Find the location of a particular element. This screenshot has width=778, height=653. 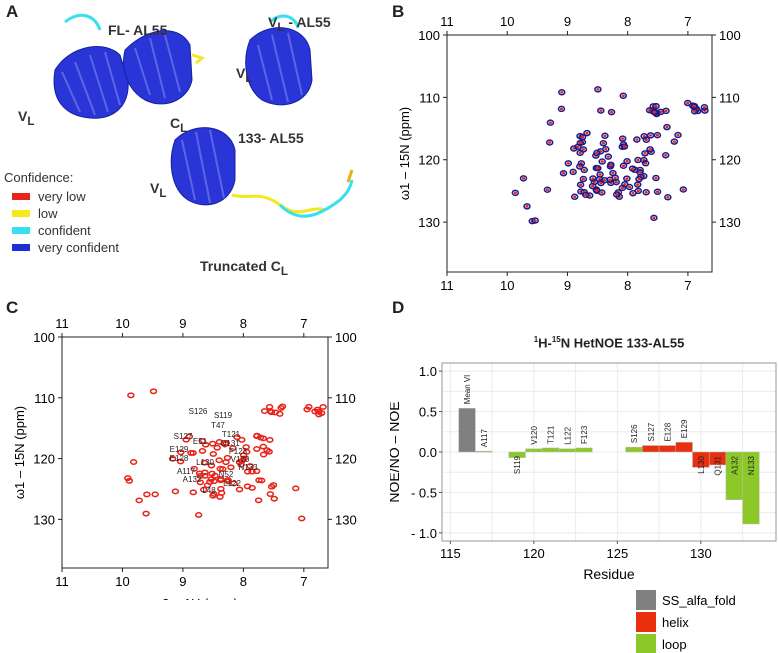

peak-label: L48 is located at coordinates (209, 490).